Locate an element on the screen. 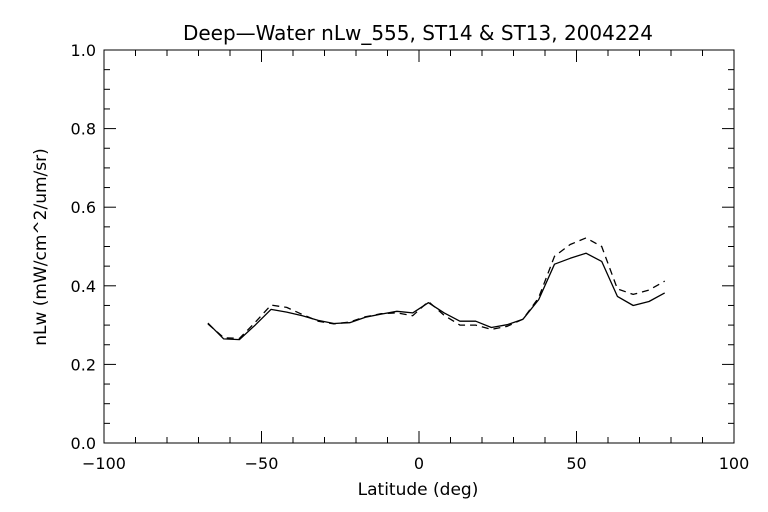 The height and width of the screenshot is (512, 768). series-line-solid is located at coordinates (436, 296).